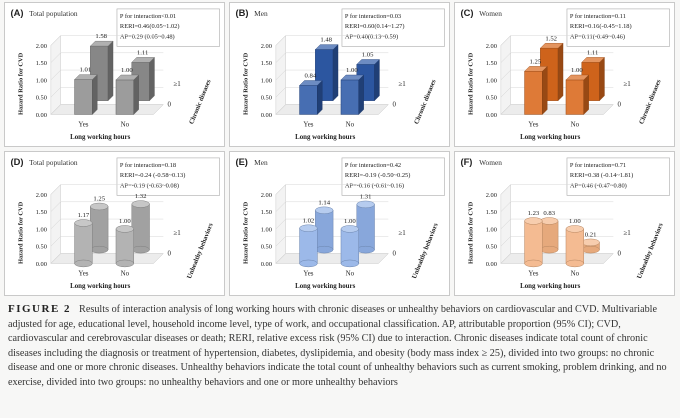  Describe the element at coordinates (150, 26) in the screenshot. I see `stats-line: RERI=0.46(0.05~1.02)` at that location.